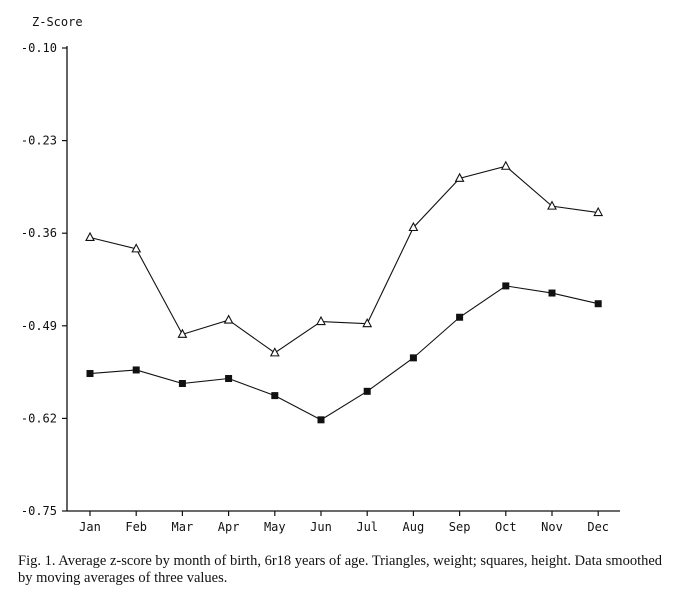  What do you see at coordinates (39, 233) in the screenshot?
I see `y-tick-label: -0.36` at bounding box center [39, 233].